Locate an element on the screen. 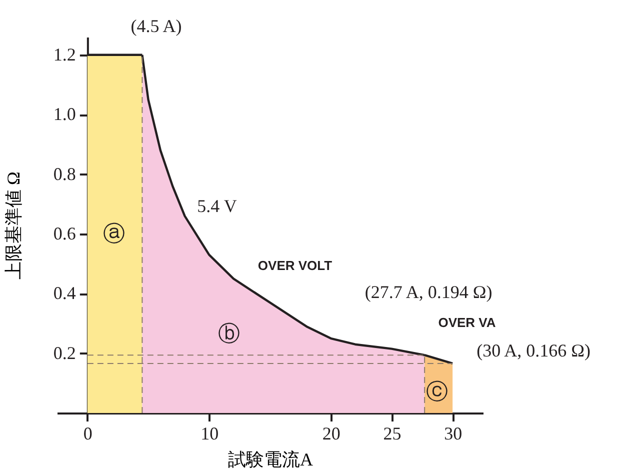  annotation: (30 A, 0.166 Ω) is located at coordinates (533, 350).